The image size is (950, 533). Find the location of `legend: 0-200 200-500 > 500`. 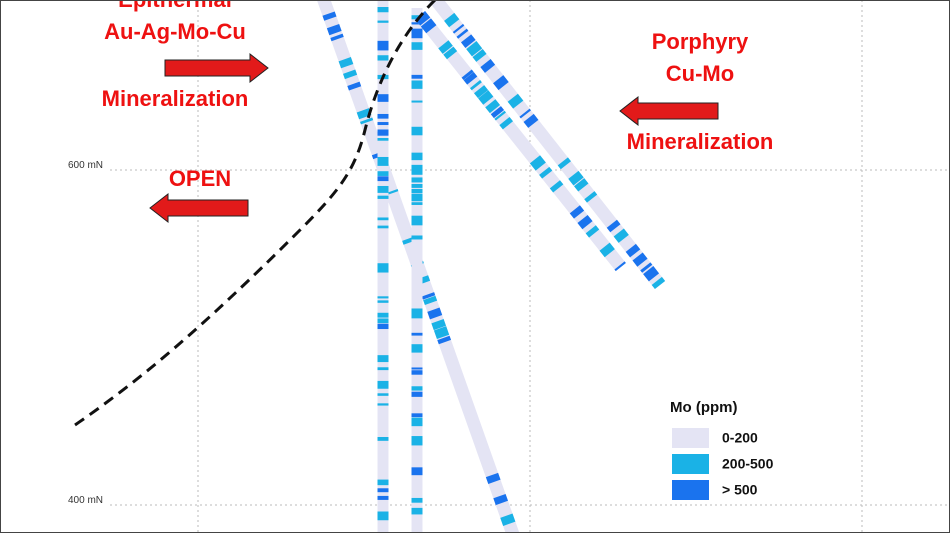

legend: 0-200 200-500 > 500 is located at coordinates (723, 464).